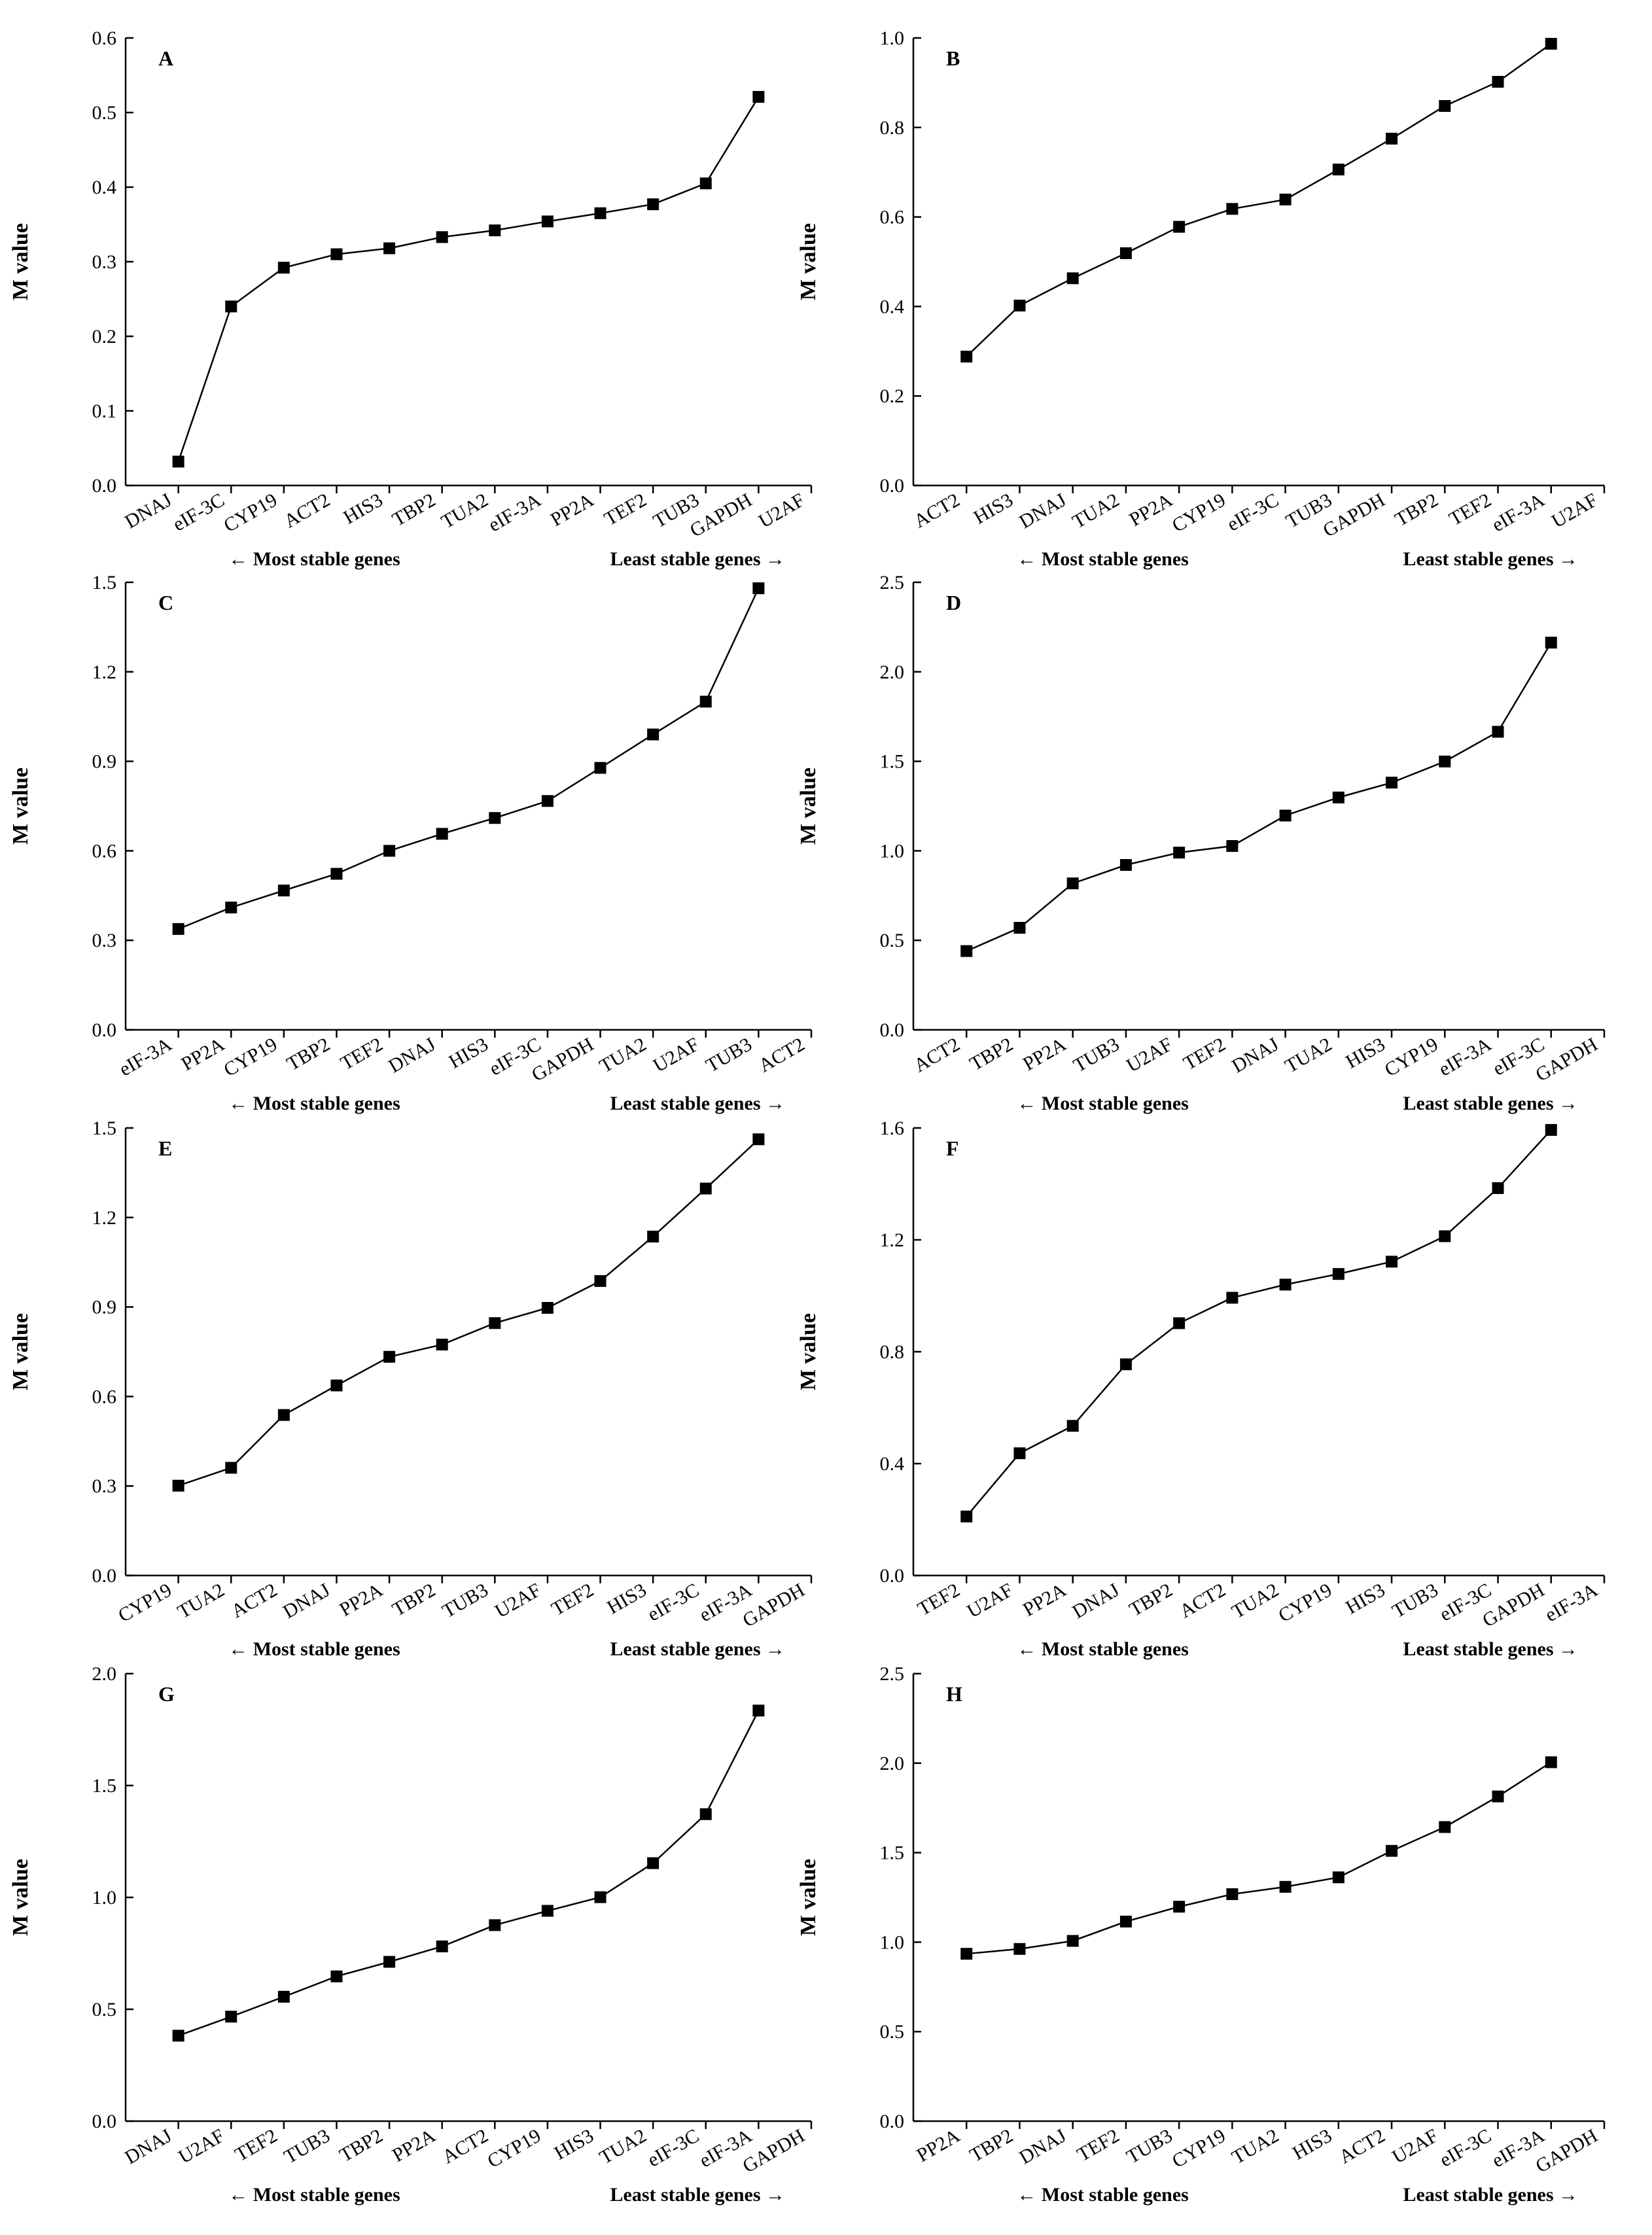 Image resolution: width=1652 pixels, height=2235 pixels. I want to click on most-stable-caption: ← Most stable genes, so click(314, 1103).